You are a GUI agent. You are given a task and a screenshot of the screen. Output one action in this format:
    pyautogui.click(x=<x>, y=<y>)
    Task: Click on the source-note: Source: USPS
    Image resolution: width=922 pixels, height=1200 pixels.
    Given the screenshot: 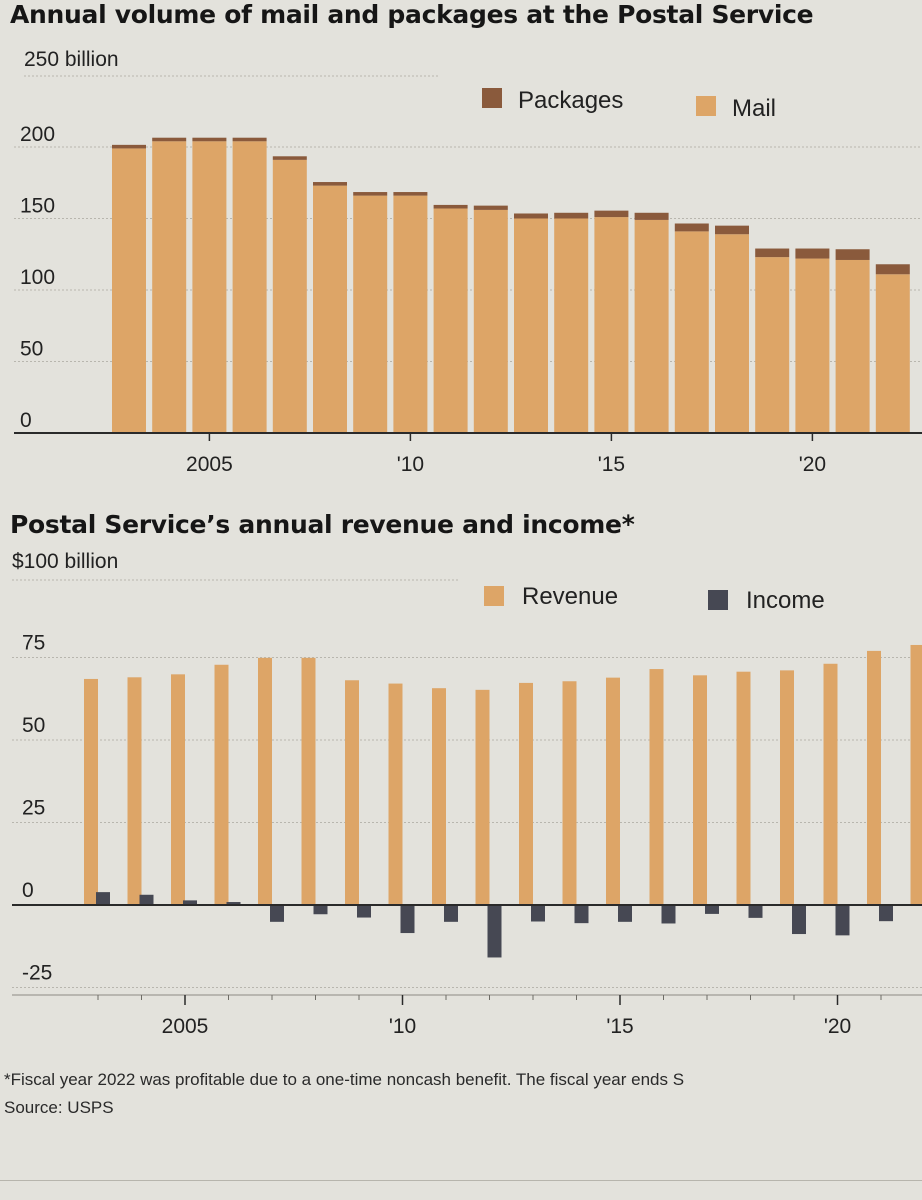 What is the action you would take?
    pyautogui.click(x=59, y=1107)
    